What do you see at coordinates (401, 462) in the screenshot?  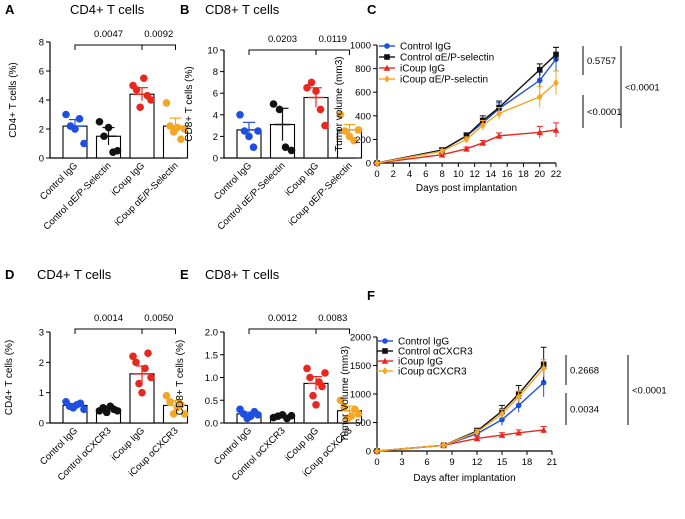 I see `x-tick-label: 3` at bounding box center [401, 462].